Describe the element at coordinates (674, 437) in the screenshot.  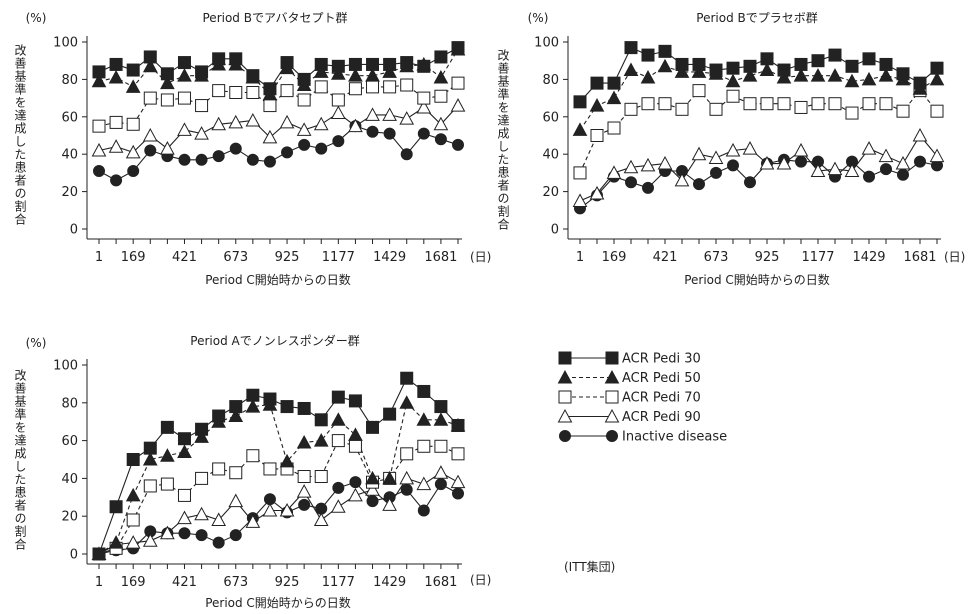
I see `legend-label: Inactive disease` at that location.